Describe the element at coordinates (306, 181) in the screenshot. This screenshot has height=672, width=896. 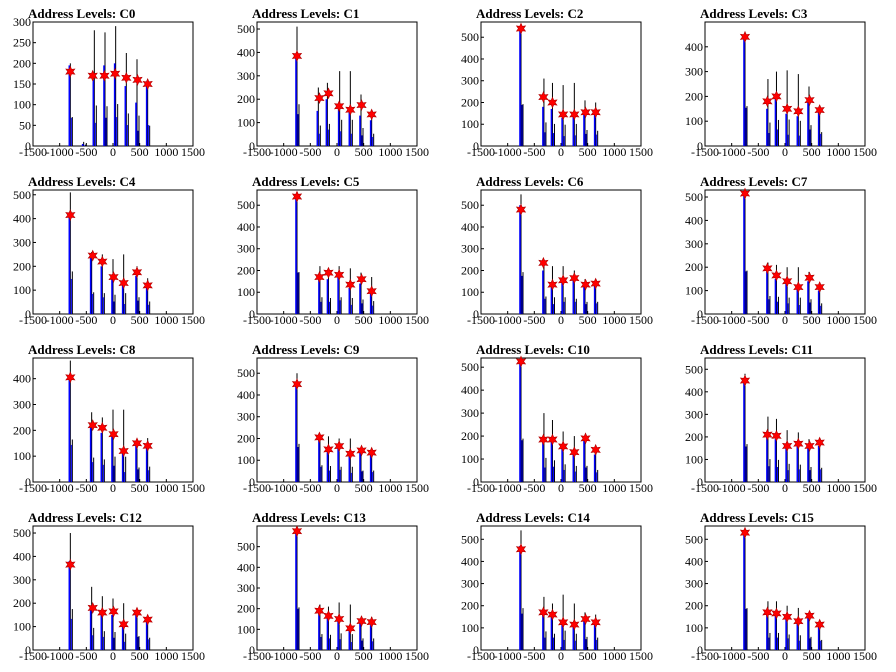
I see `chart-title: Address Levels: C5` at that location.